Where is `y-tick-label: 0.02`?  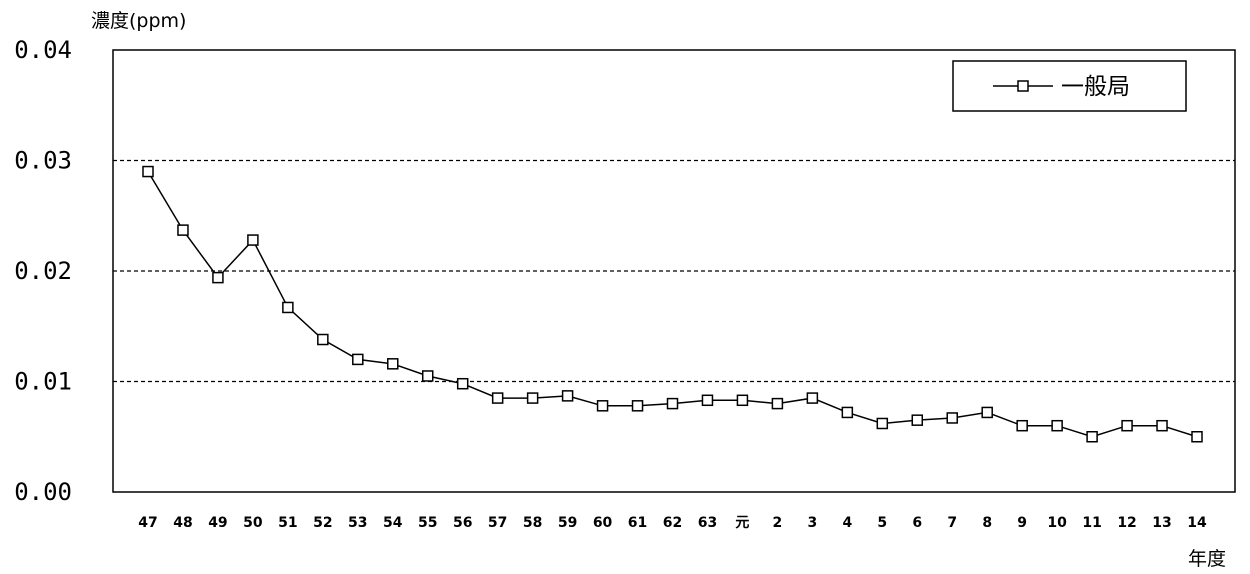 y-tick-label: 0.02 is located at coordinates (43, 271).